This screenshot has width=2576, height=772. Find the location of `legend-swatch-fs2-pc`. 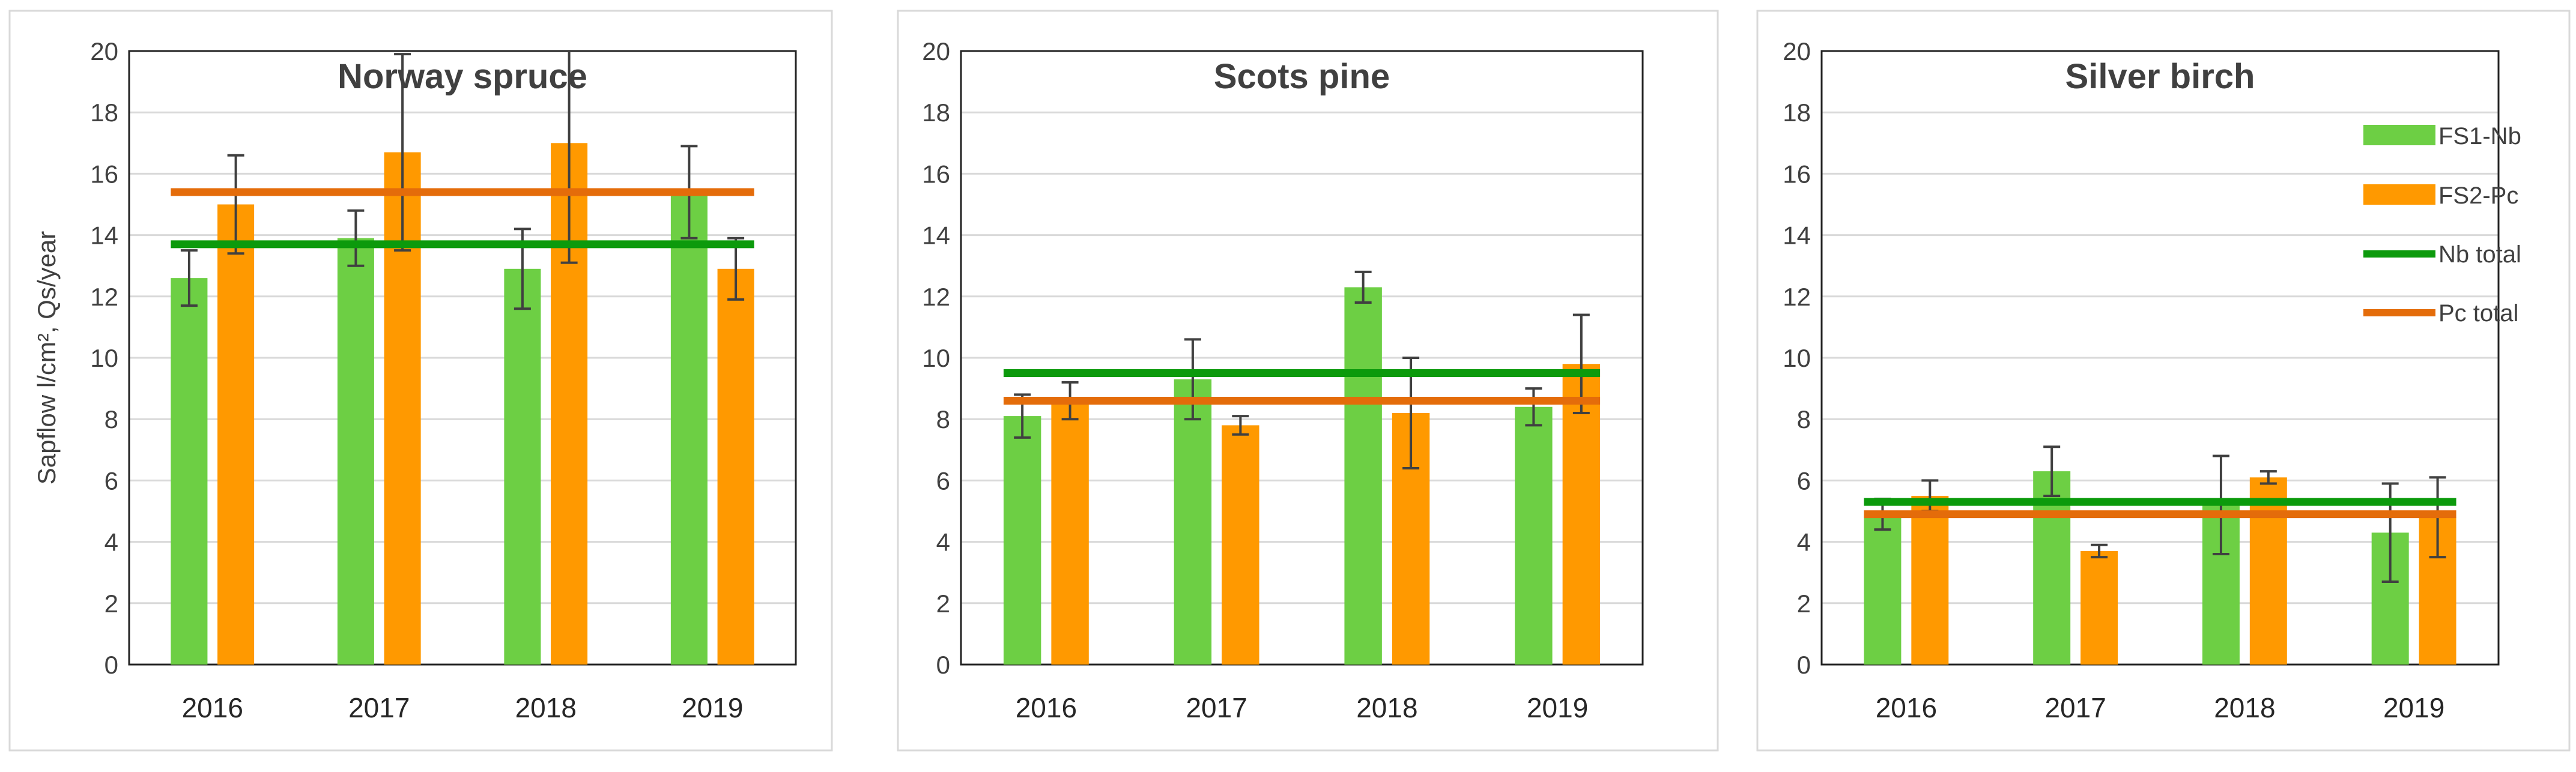

legend-swatch-fs2-pc is located at coordinates (2399, 194).